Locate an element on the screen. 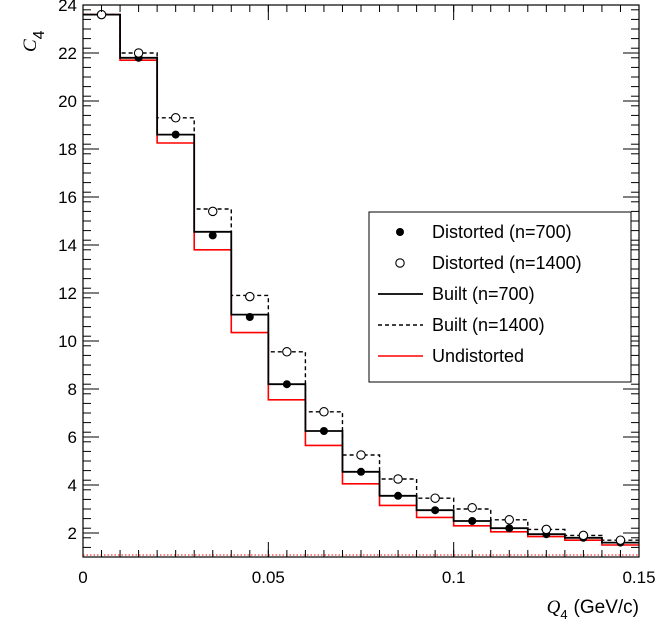  legend-label: Undistorted is located at coordinates (478, 356).